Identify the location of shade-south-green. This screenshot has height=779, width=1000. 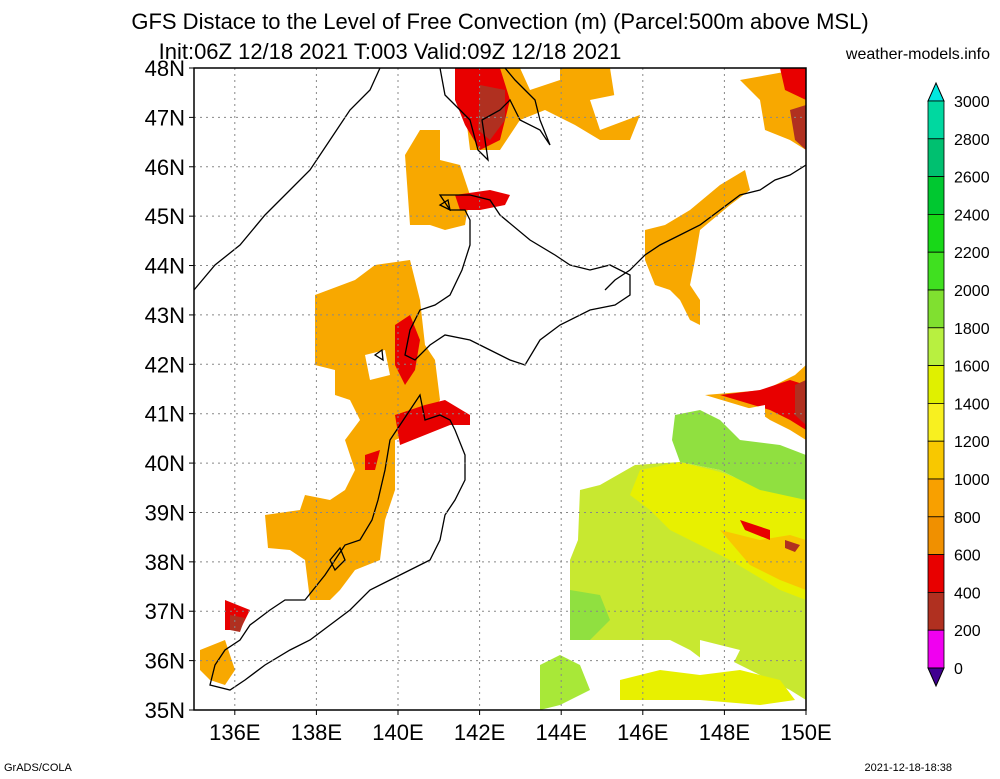
(590, 615).